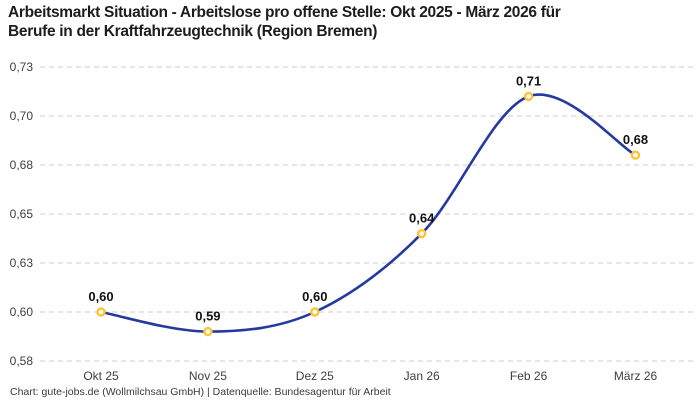 This screenshot has height=400, width=700. I want to click on x-axis-tick-label: Okt 25, so click(101, 376).